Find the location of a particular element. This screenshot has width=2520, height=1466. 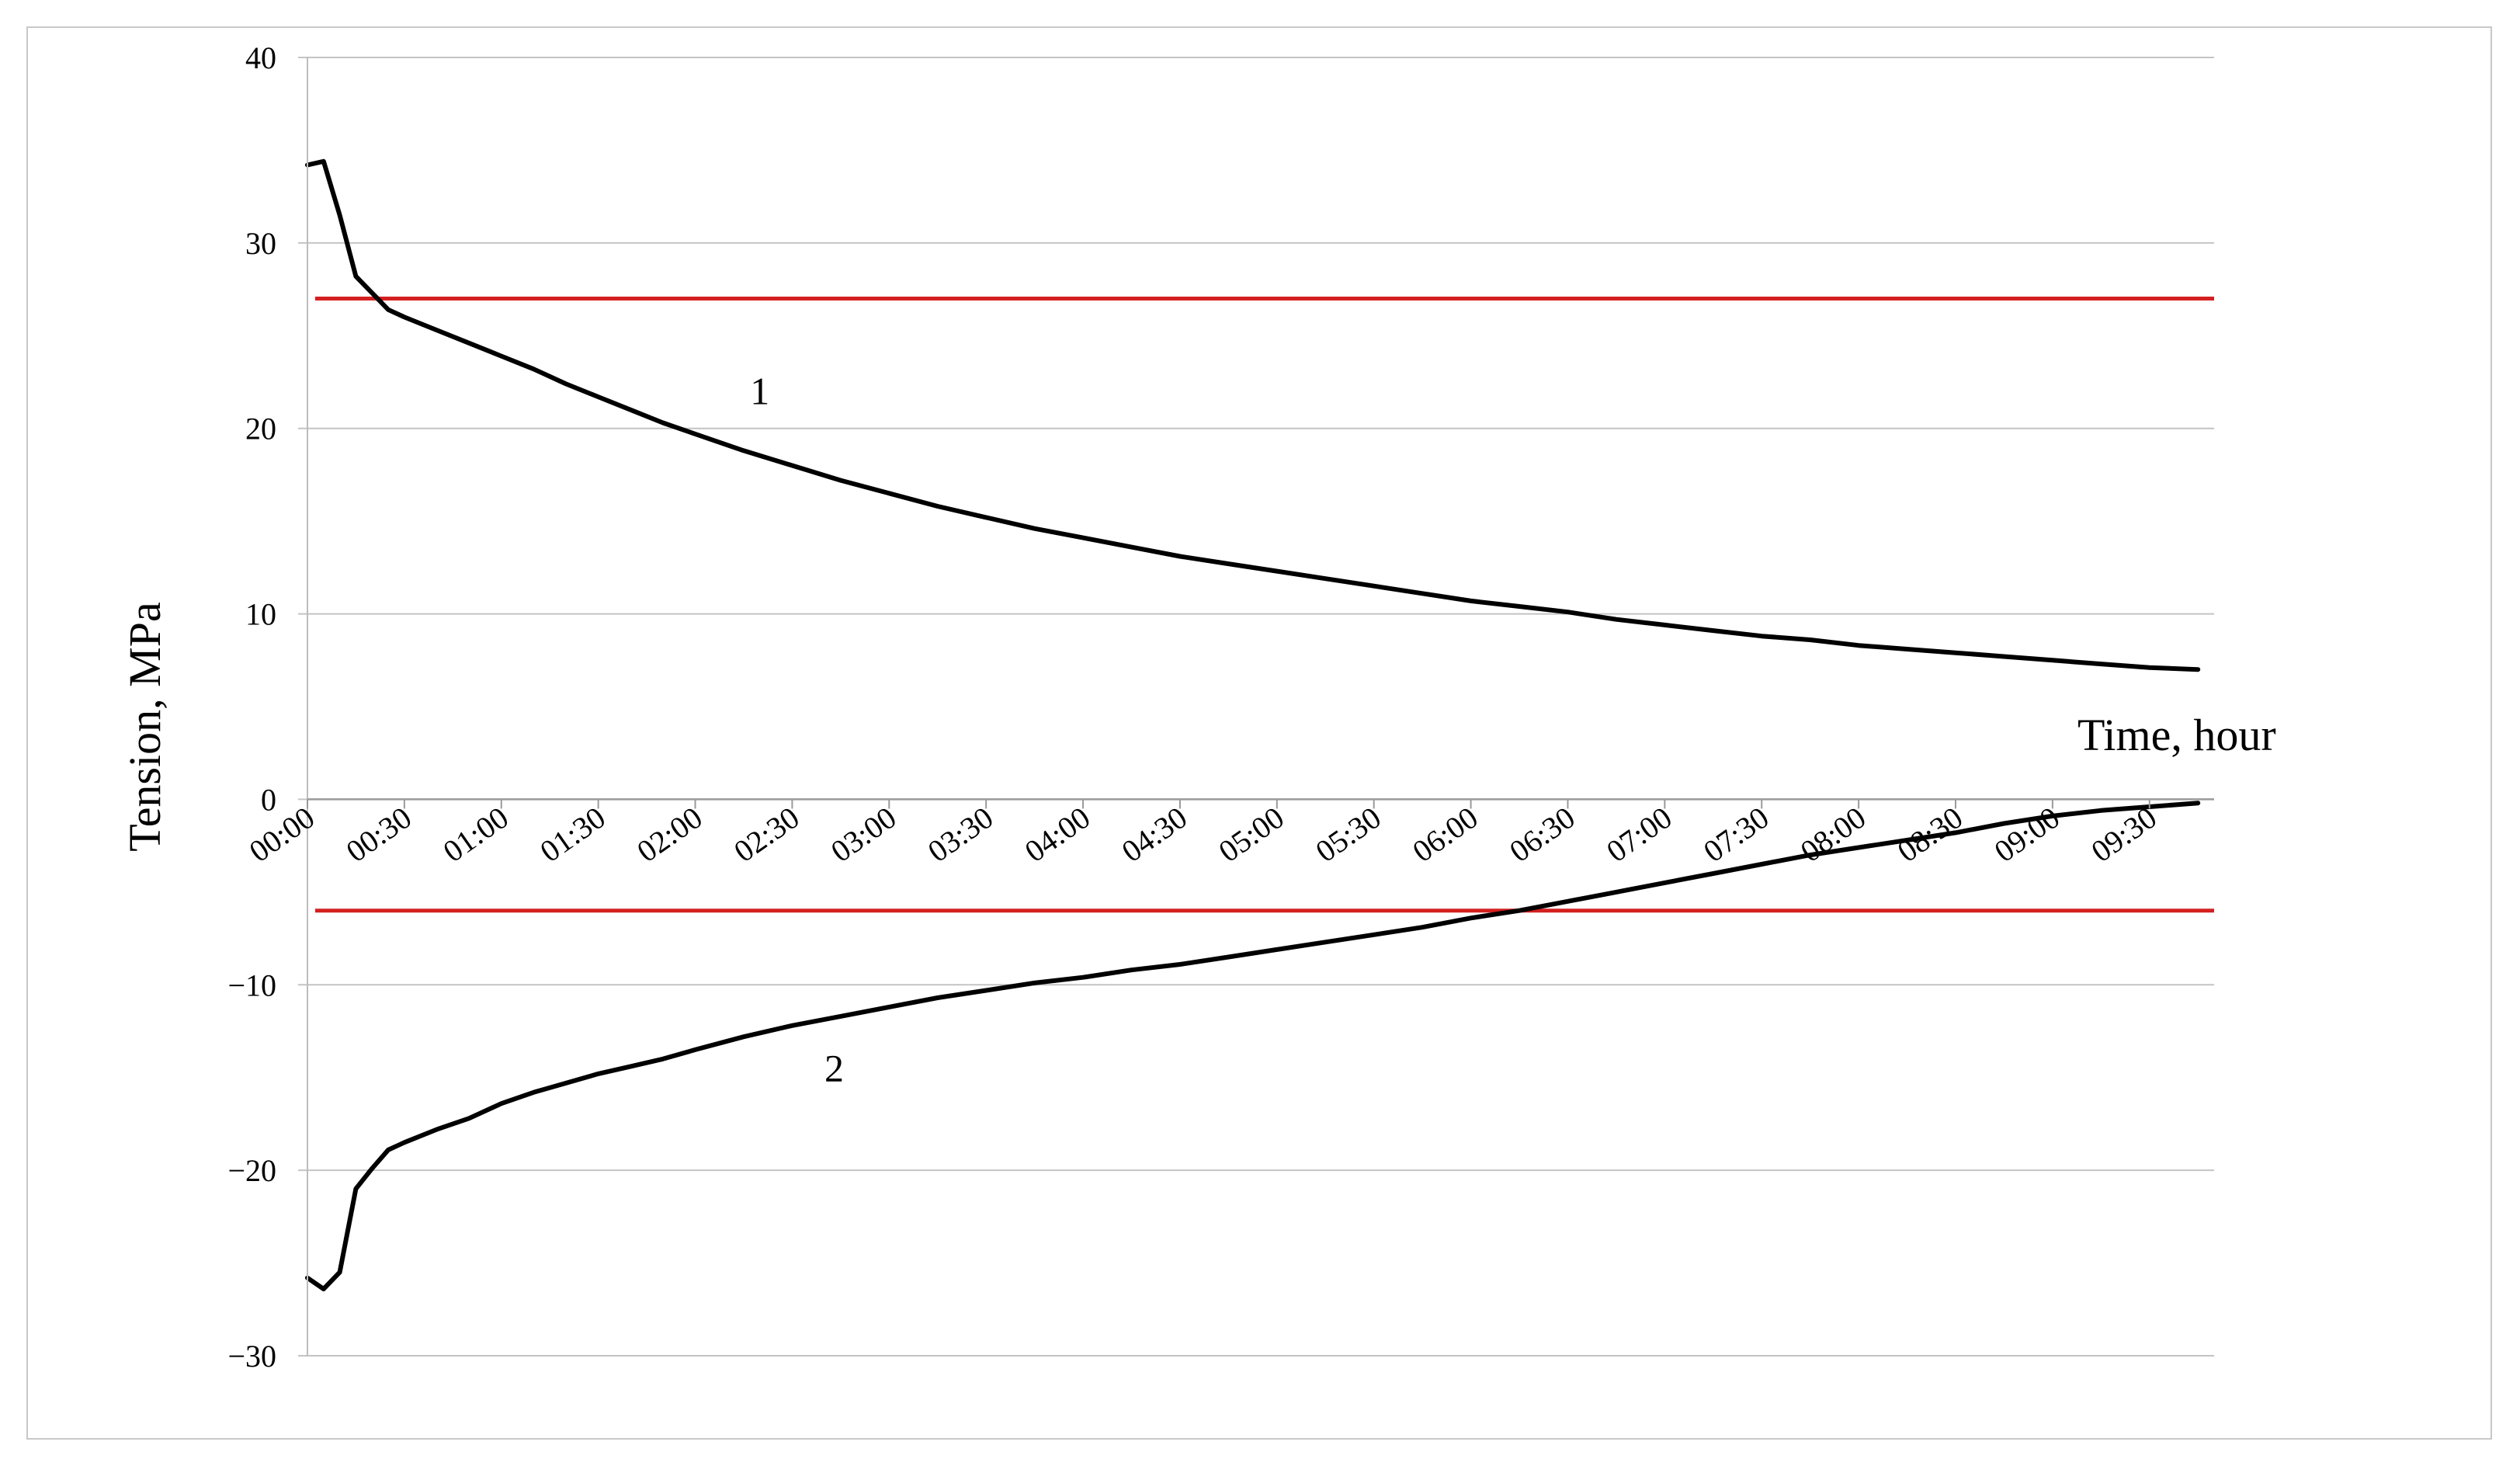

y-tick-label: 10 is located at coordinates (260, 614).